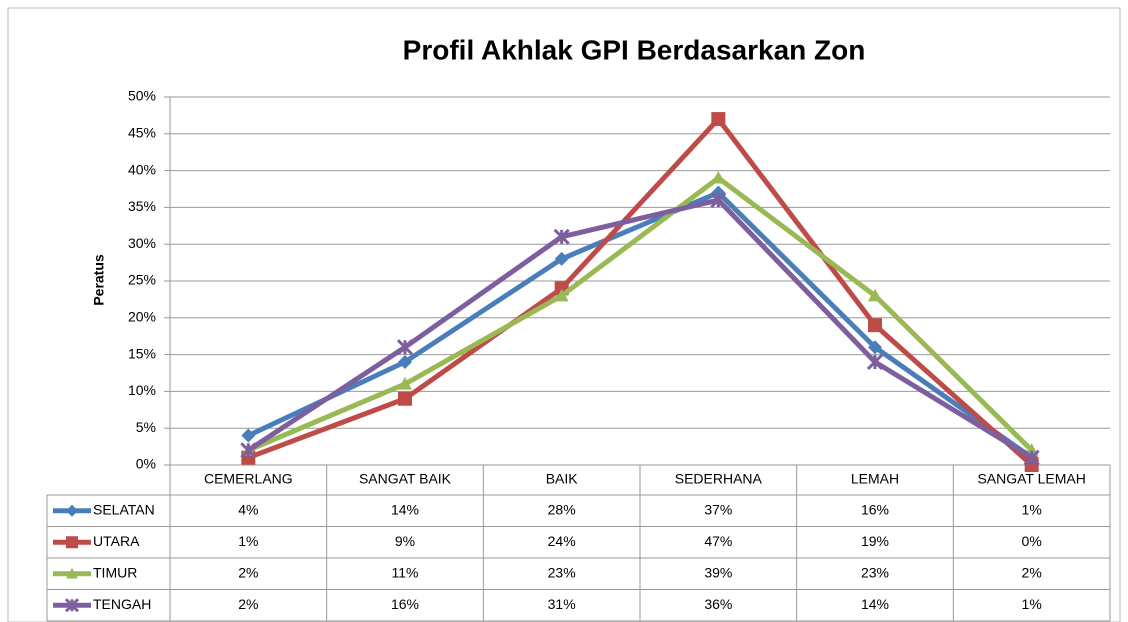 Image resolution: width=1128 pixels, height=622 pixels. I want to click on table-value: 11%, so click(405, 572).